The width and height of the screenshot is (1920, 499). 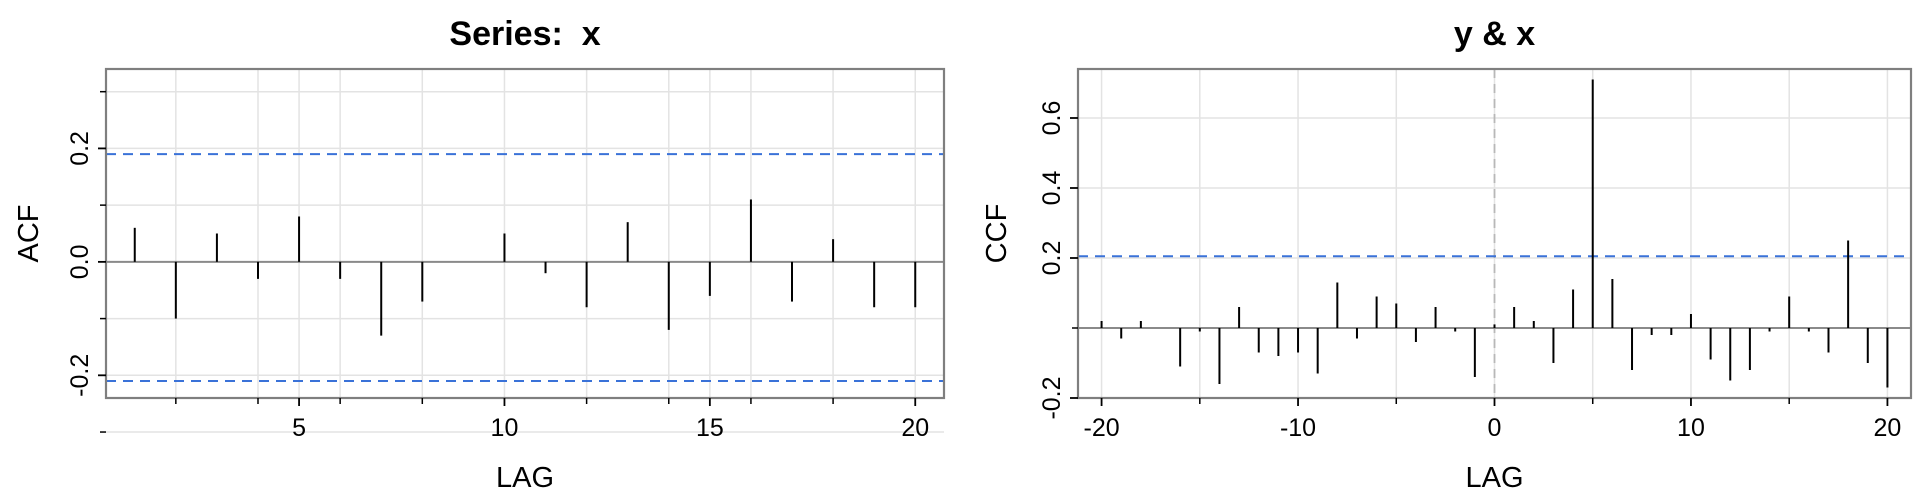 What do you see at coordinates (1494, 34) in the screenshot?
I see `chart-title: y & x` at bounding box center [1494, 34].